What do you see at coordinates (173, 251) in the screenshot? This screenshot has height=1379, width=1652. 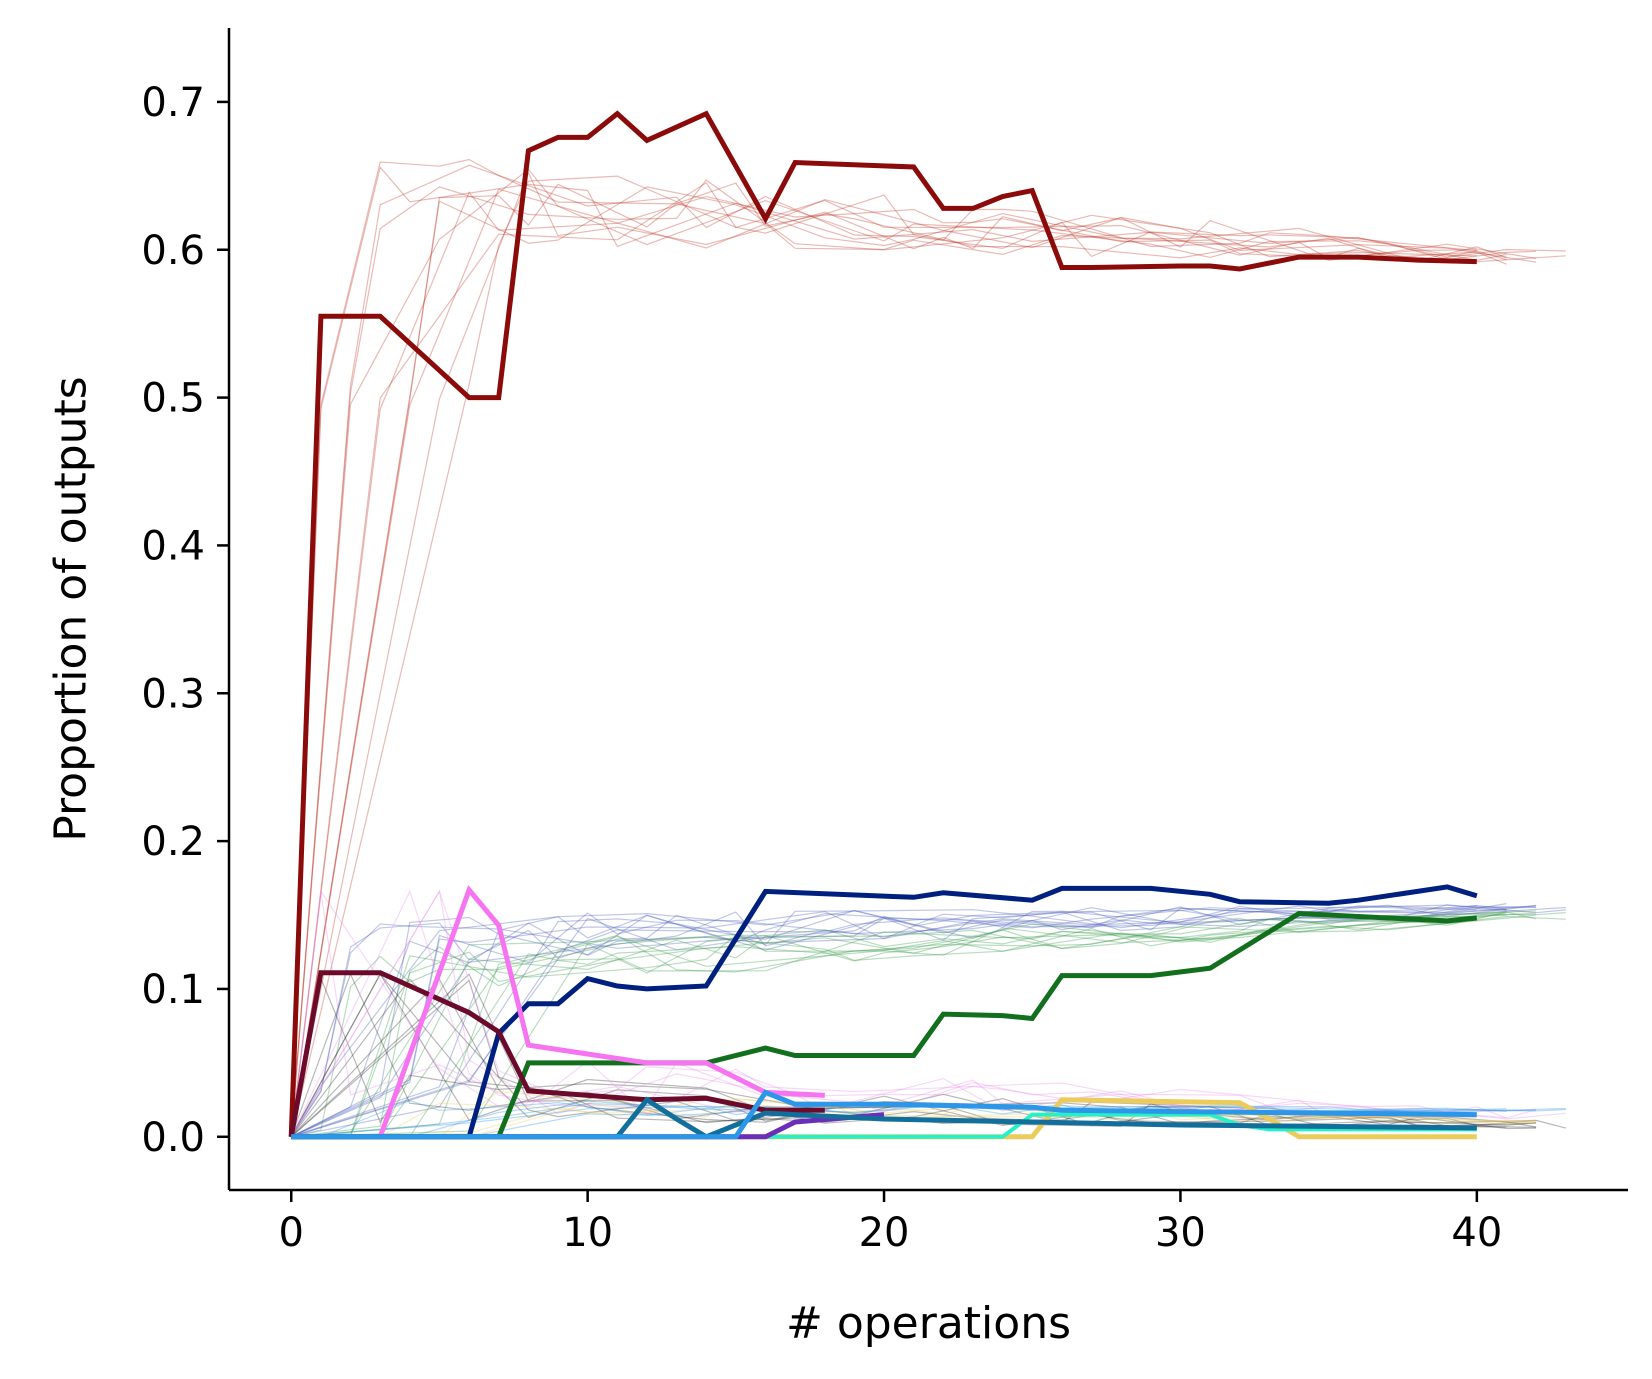 I see `y-tick-label: 0.6` at bounding box center [173, 251].